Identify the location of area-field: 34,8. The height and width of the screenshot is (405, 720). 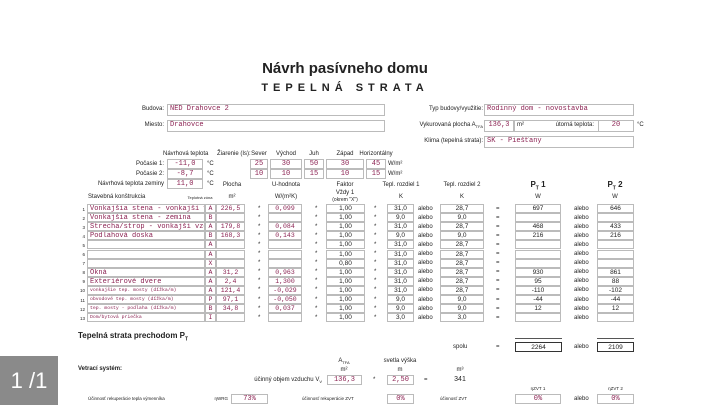
(230, 309).